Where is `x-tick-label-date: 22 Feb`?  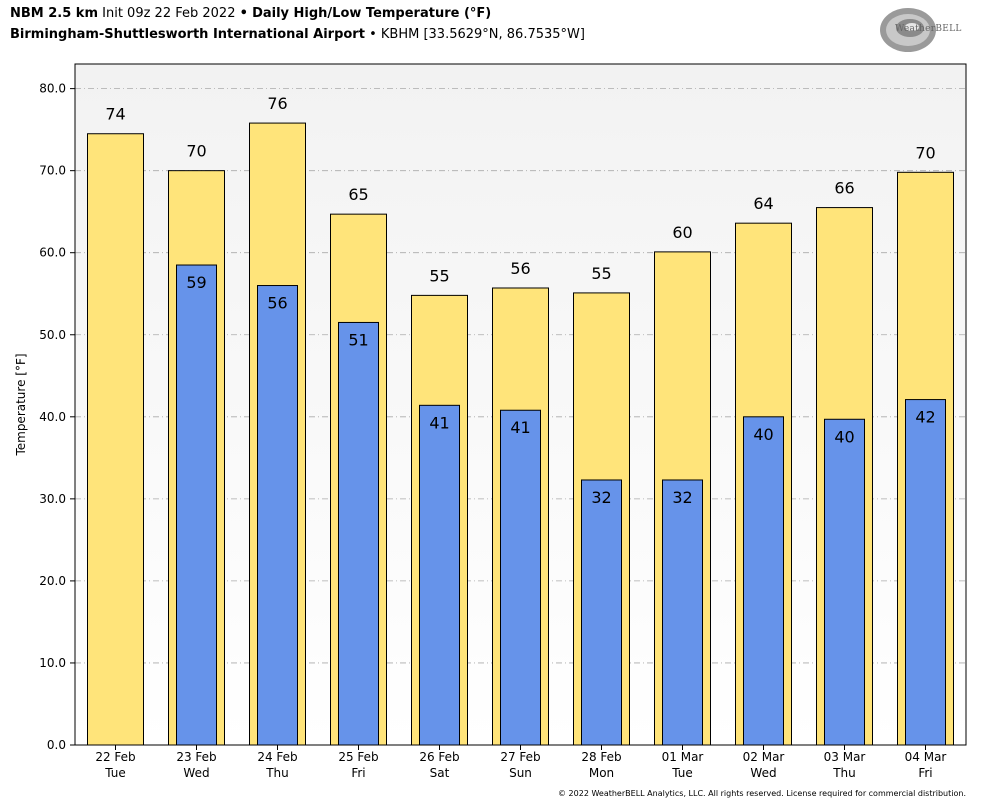
x-tick-label-date: 22 Feb is located at coordinates (115, 757).